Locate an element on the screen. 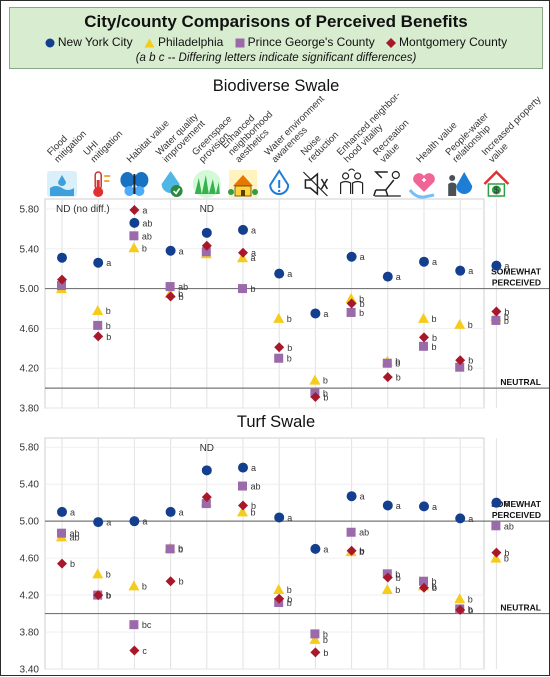 The height and width of the screenshot is (677, 550). legend-item-prince-georges-county: Prince George's County is located at coordinates (305, 42).